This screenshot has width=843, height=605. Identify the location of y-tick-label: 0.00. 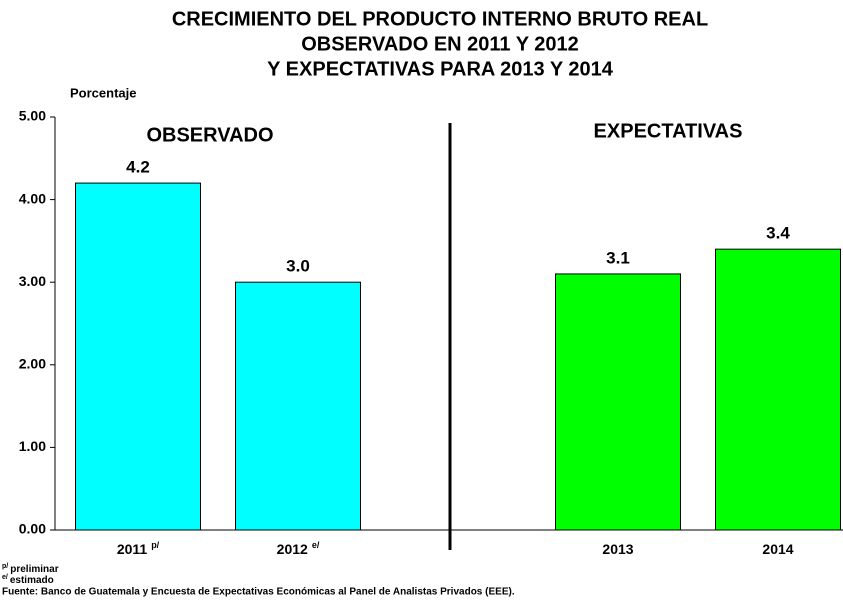
(32, 529).